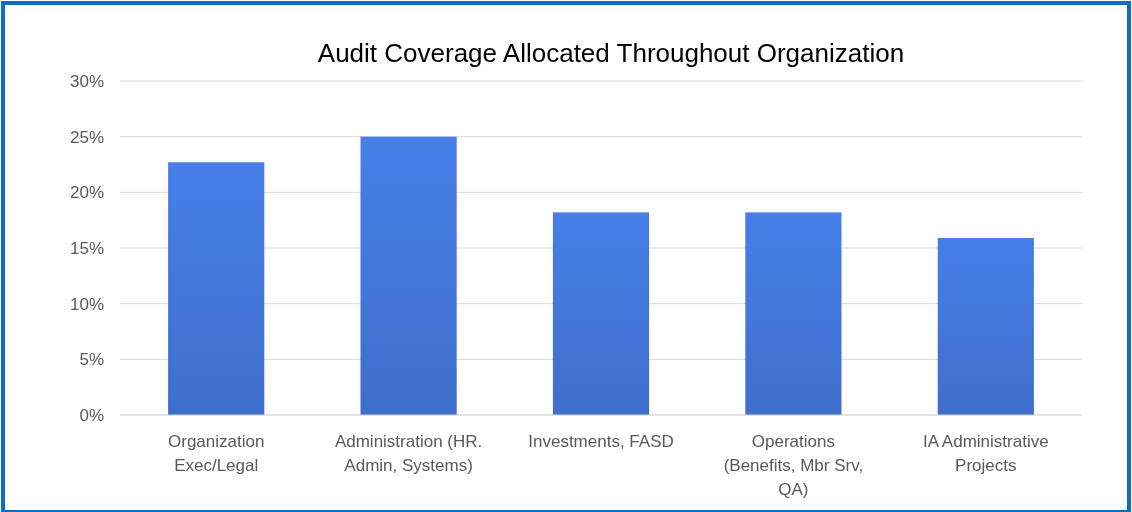 Image resolution: width=1132 pixels, height=512 pixels. I want to click on y-tick-label: 25%, so click(86, 137).